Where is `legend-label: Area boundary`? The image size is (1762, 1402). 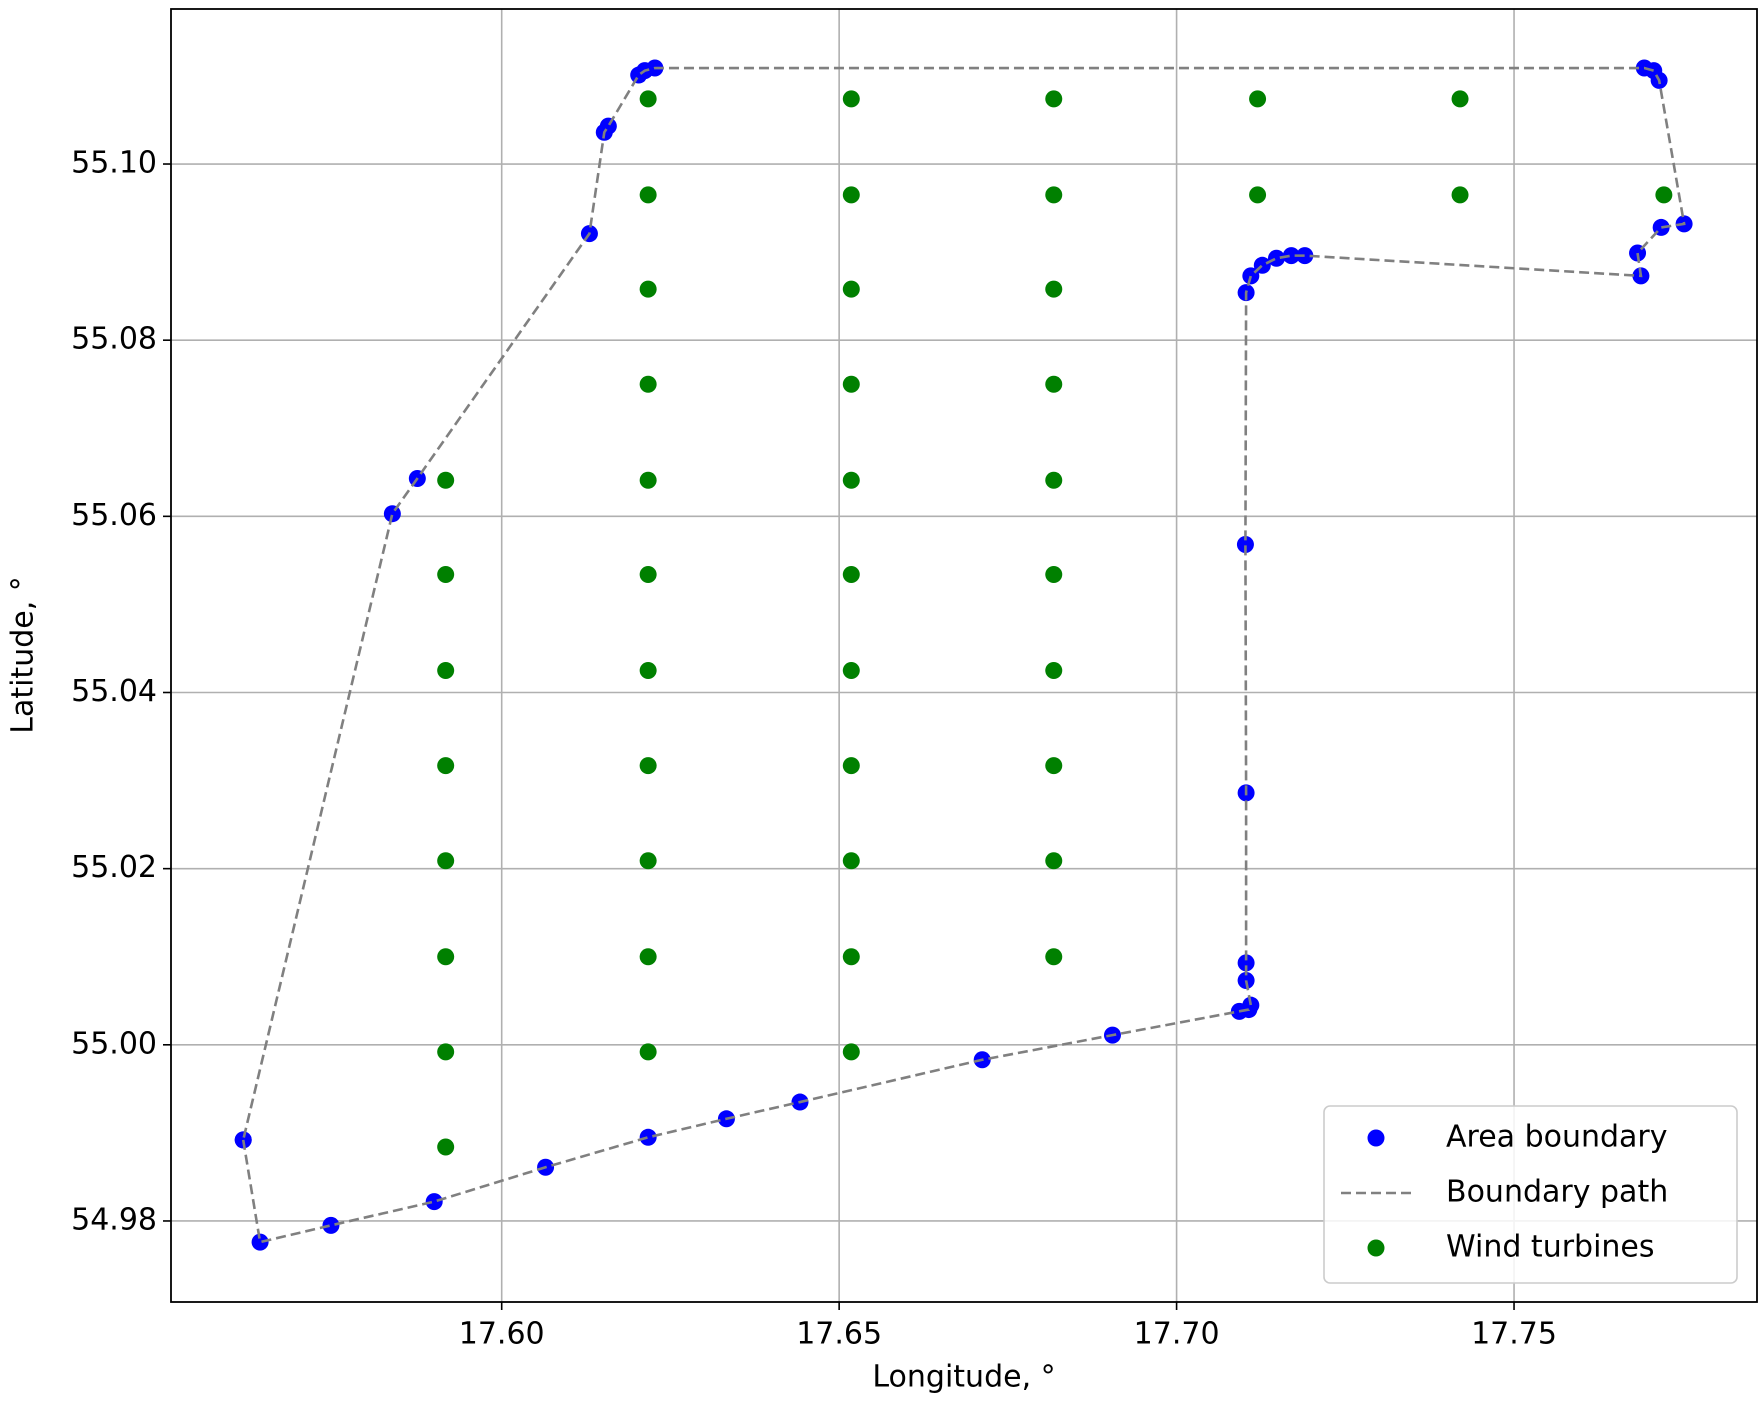
legend-label: Area boundary is located at coordinates (1557, 1137).